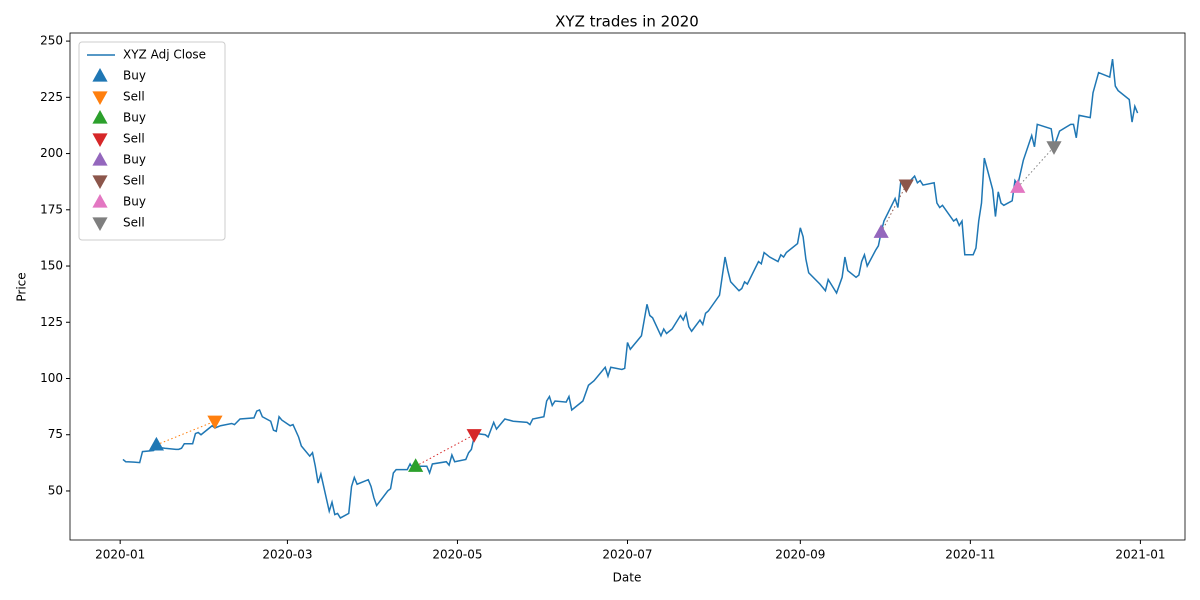  Describe the element at coordinates (51, 322) in the screenshot. I see `y-tick-label: 125` at that location.